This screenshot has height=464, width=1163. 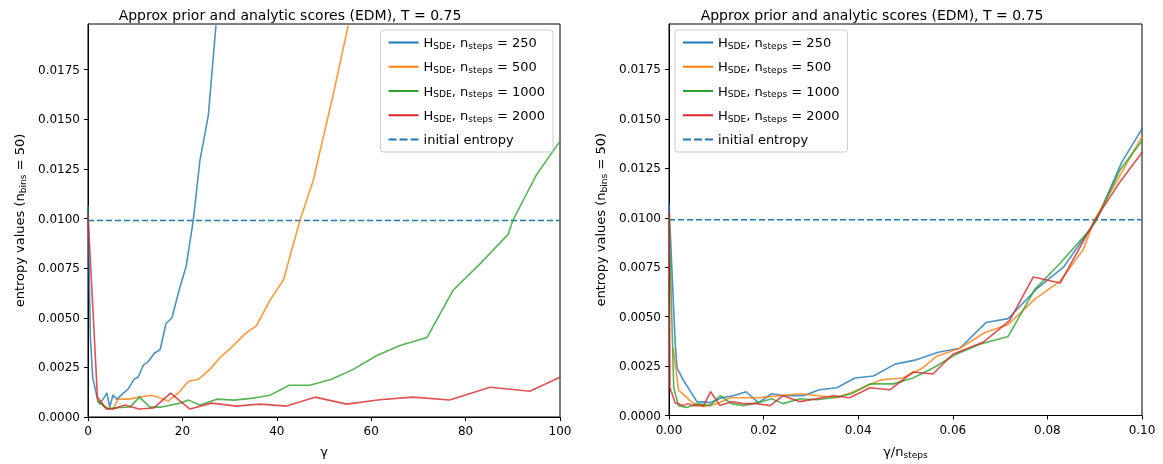 I want to click on x-tick-label: 80, so click(x=465, y=431).